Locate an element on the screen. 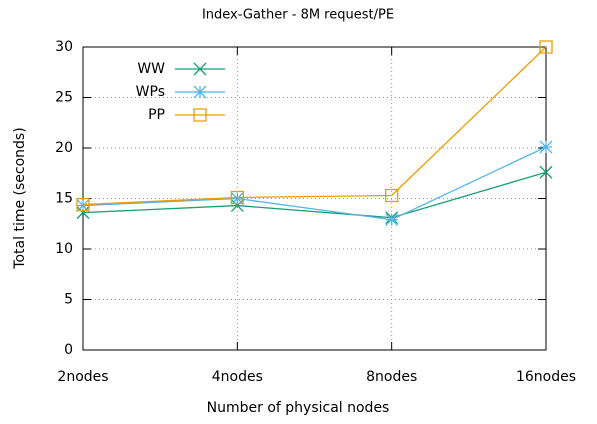 This screenshot has width=597, height=424. legend-label: WW is located at coordinates (151, 69).